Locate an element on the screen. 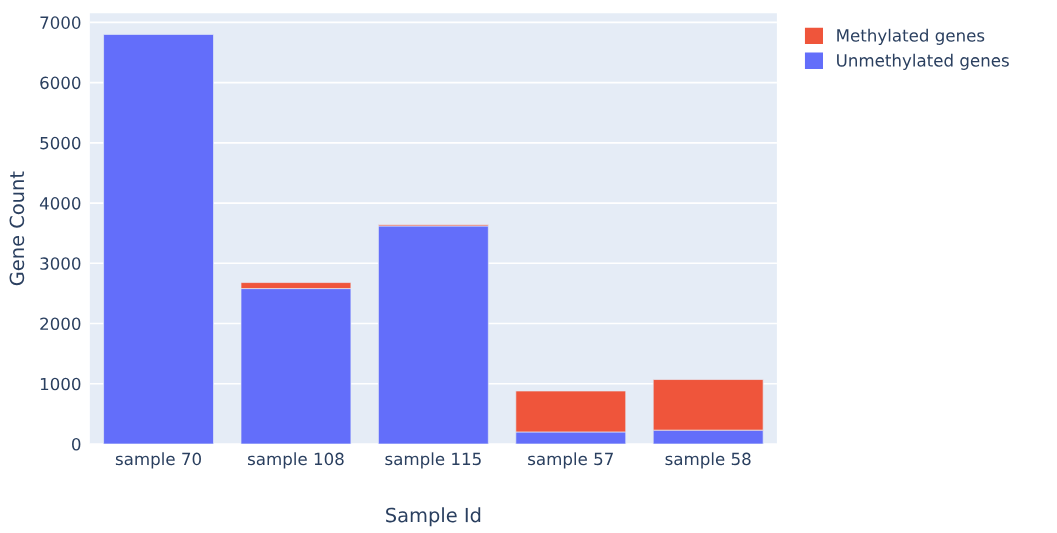 This screenshot has height=533, width=1057. y-tick-label: 3000 is located at coordinates (60, 263).